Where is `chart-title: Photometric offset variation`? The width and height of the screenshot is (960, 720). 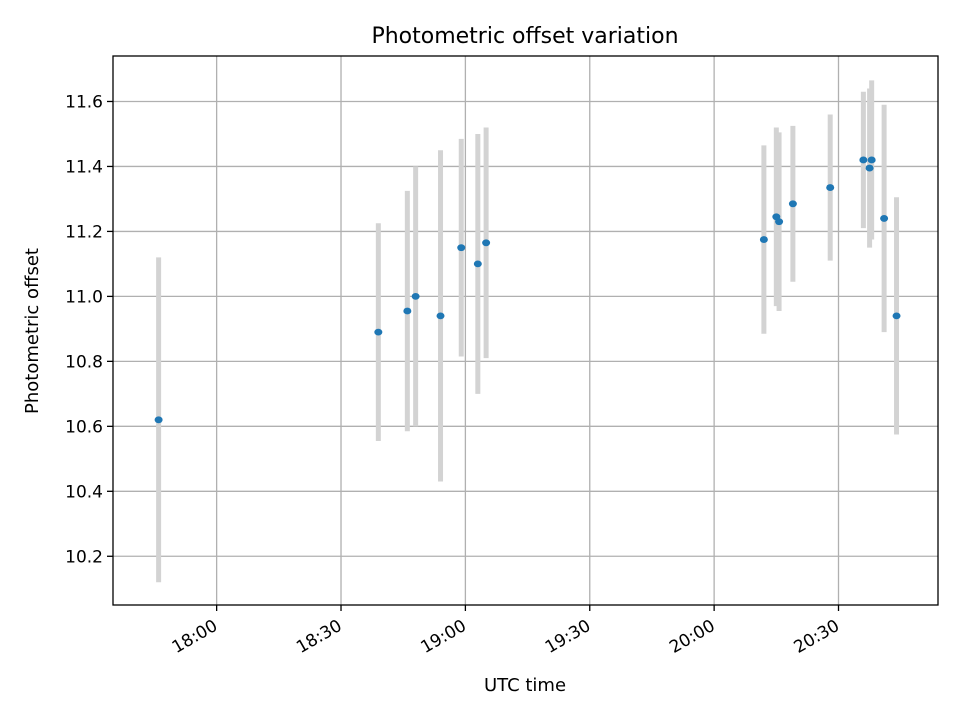
chart-title: Photometric offset variation is located at coordinates (524, 36).